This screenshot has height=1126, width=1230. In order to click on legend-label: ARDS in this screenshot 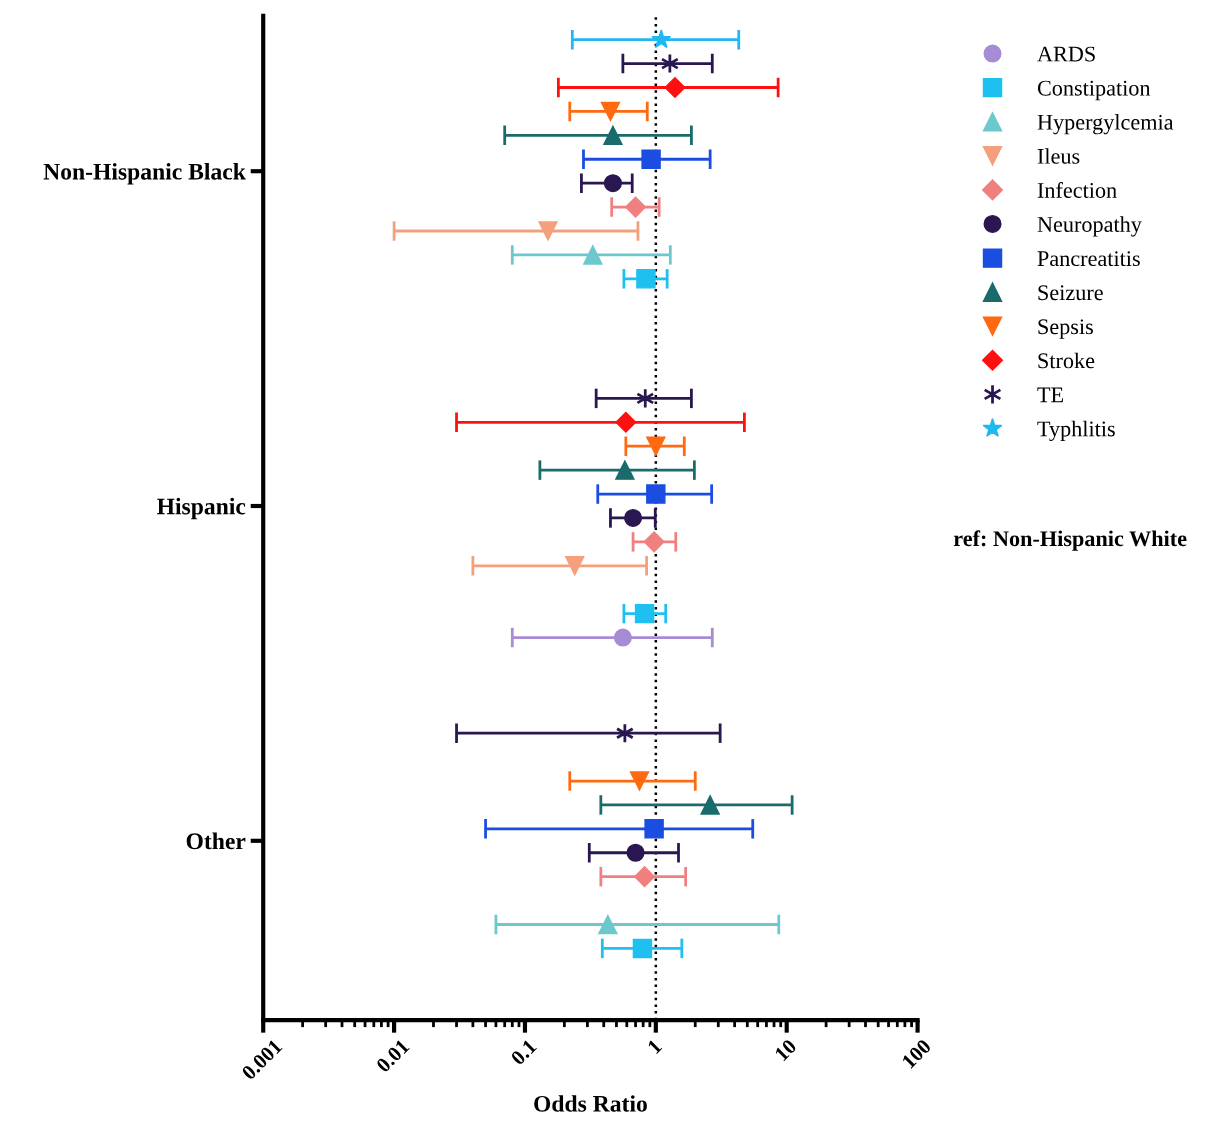, I will do `click(1066, 54)`.